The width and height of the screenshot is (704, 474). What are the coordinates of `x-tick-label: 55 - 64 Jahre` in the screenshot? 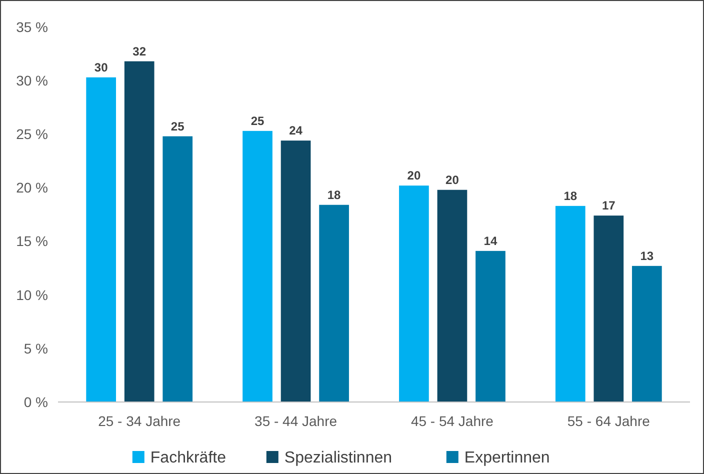 It's located at (608, 421).